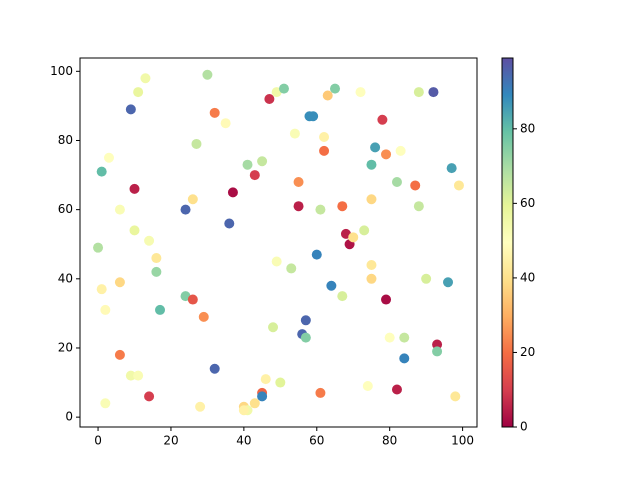  What do you see at coordinates (98, 441) in the screenshot?
I see `x-tick-label: 0` at bounding box center [98, 441].